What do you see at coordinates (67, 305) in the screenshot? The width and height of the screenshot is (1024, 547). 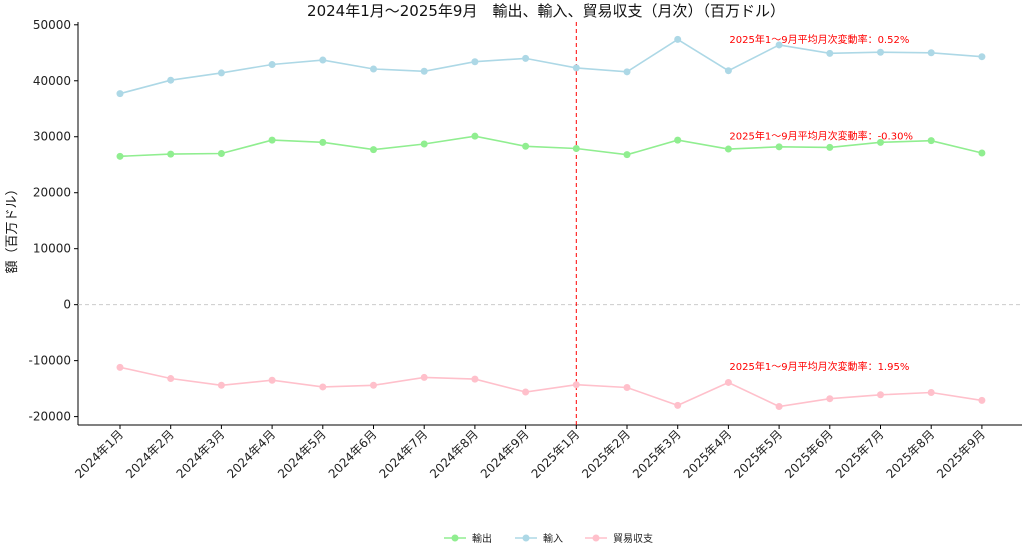 I see `y-tick-label: 0` at bounding box center [67, 305].